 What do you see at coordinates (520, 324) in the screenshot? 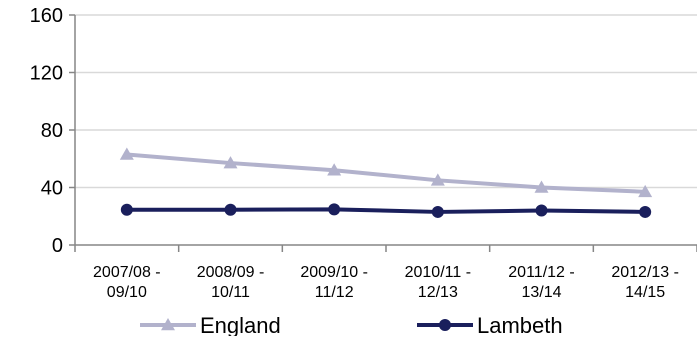
I see `legend-label: Lambeth` at bounding box center [520, 324].